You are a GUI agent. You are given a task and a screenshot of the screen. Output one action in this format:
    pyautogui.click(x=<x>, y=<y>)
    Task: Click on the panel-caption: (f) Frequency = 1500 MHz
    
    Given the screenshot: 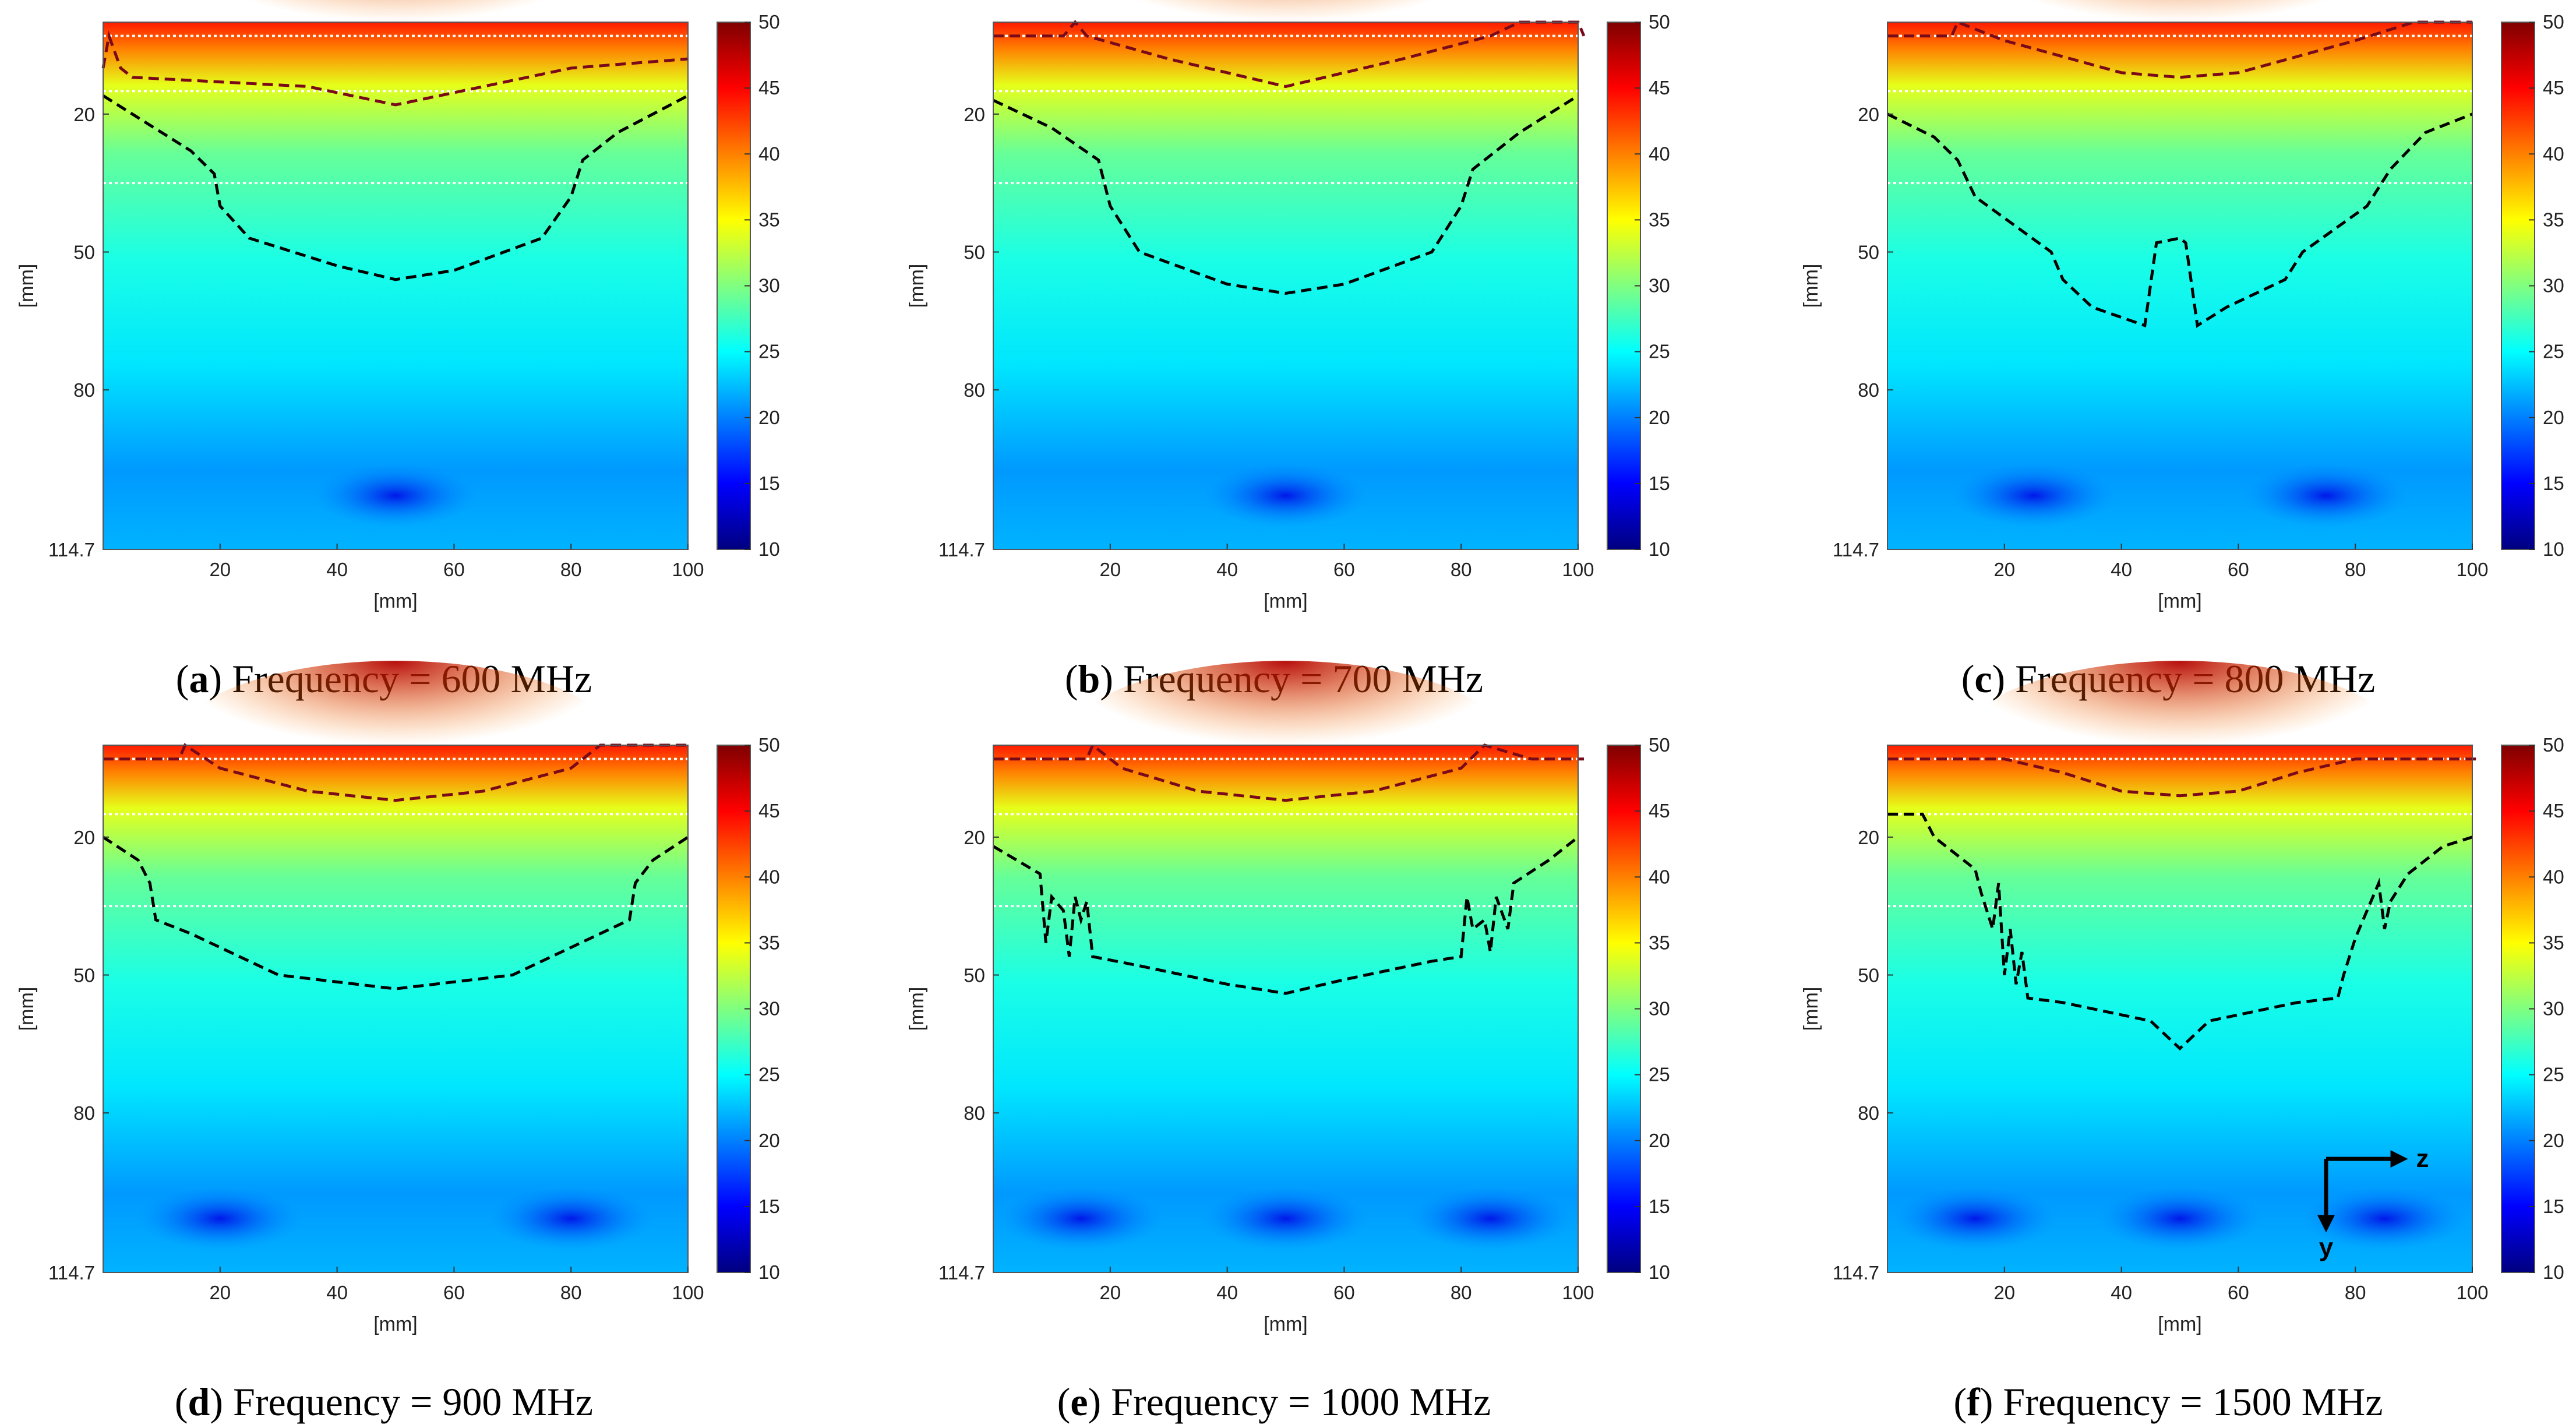 What is the action you would take?
    pyautogui.click(x=2168, y=1402)
    